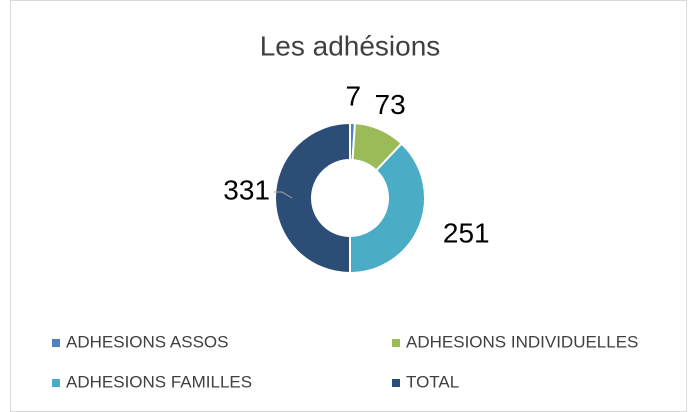 This screenshot has width=688, height=412. Describe the element at coordinates (432, 381) in the screenshot. I see `legend-label: TOTAL` at that location.